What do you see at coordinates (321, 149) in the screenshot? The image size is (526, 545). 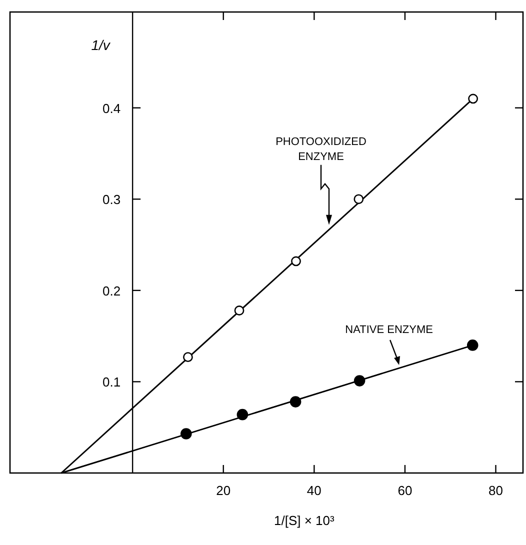 I see `annotation: PHOTOOXIDIZED ENZYME` at bounding box center [321, 149].